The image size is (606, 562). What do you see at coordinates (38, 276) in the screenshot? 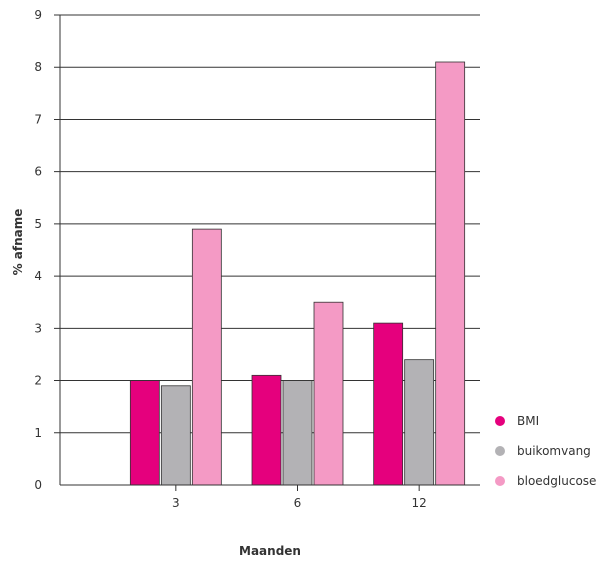
I see `y-tick-4: 4` at bounding box center [38, 276].